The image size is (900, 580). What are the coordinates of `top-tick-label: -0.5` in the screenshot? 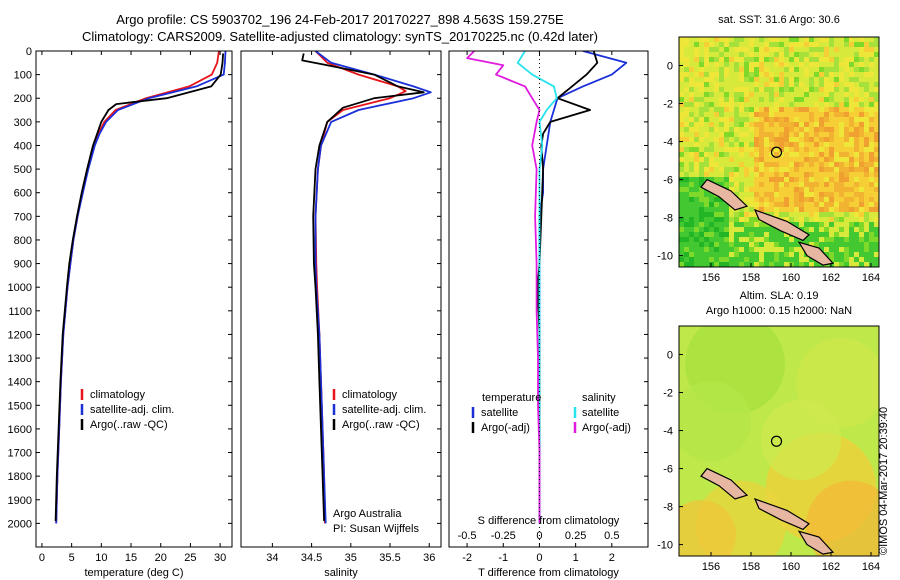 It's located at (467, 536).